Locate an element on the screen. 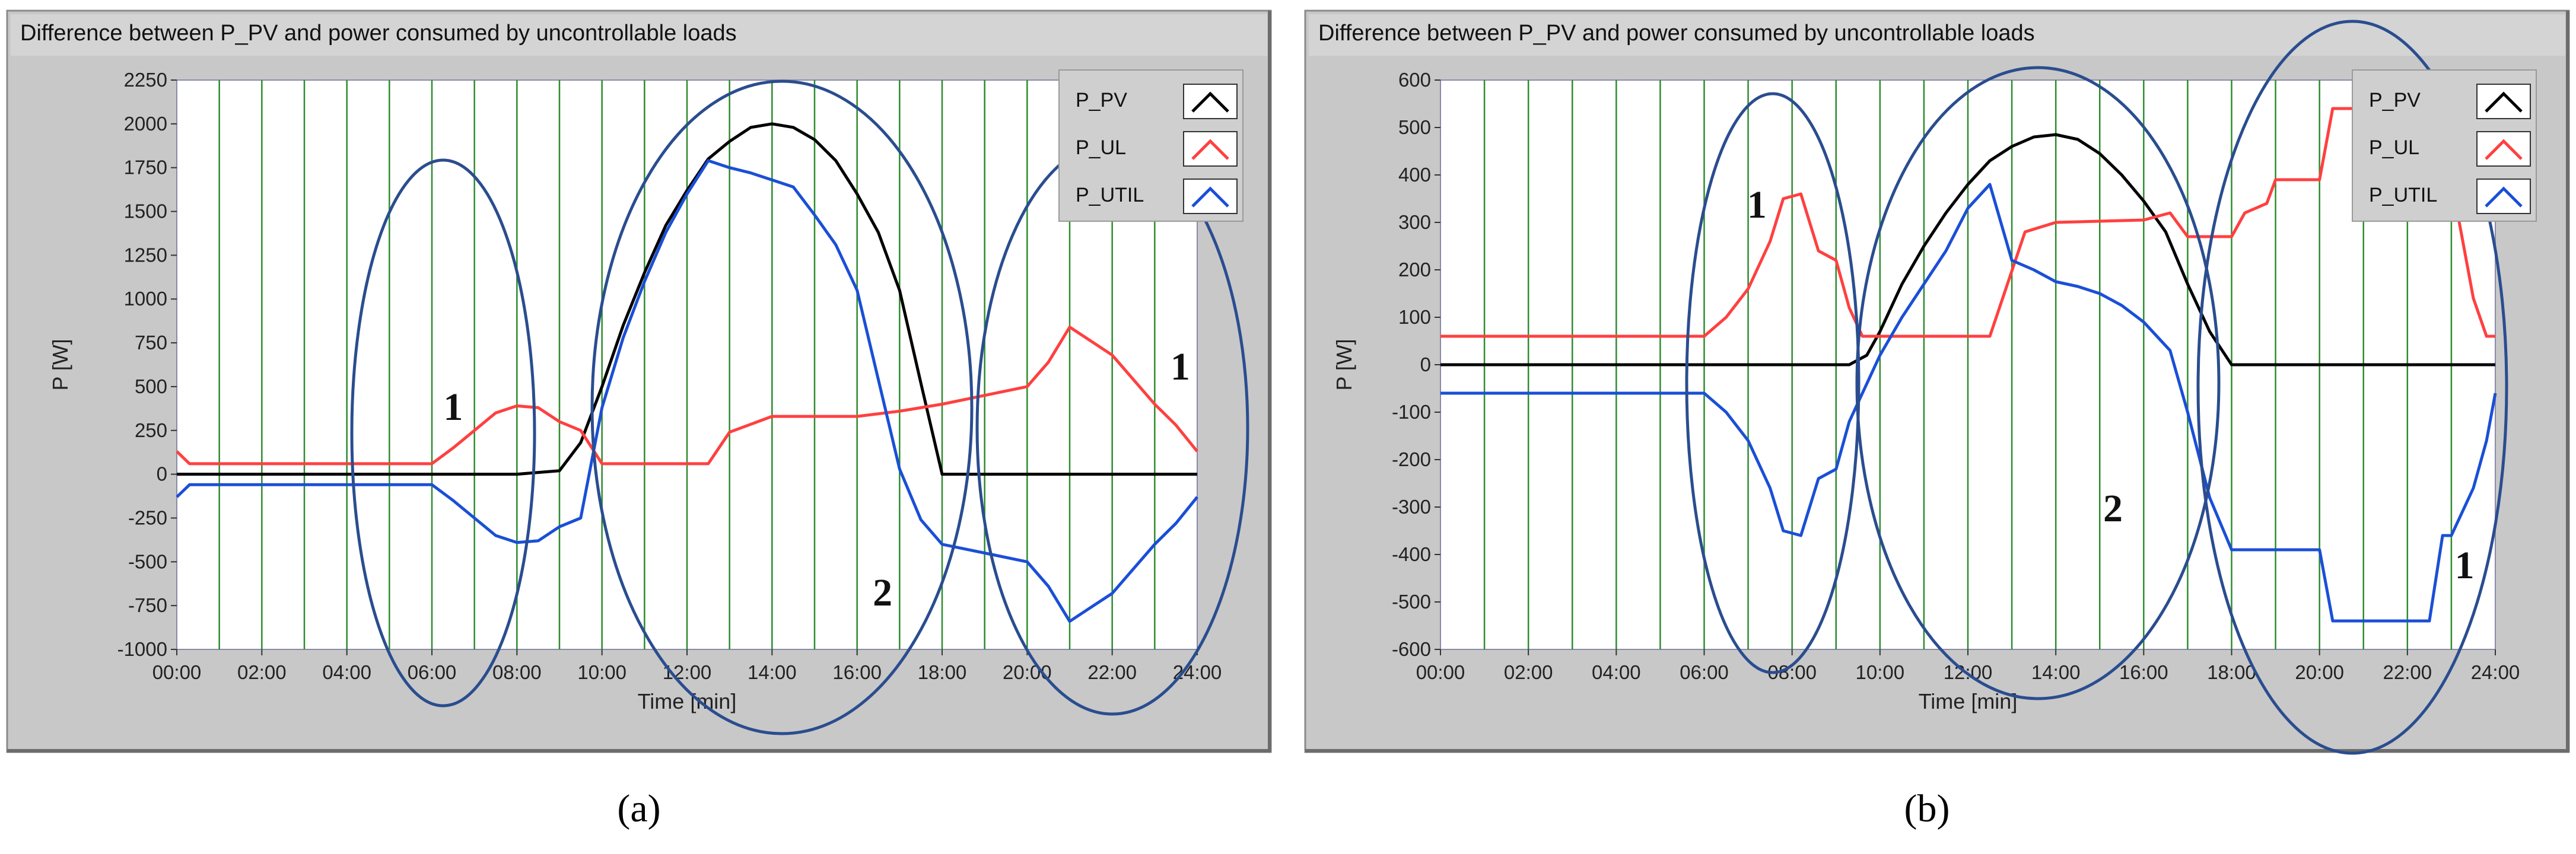 This screenshot has width=2576, height=854. y-tick-label: 200 is located at coordinates (1414, 270).